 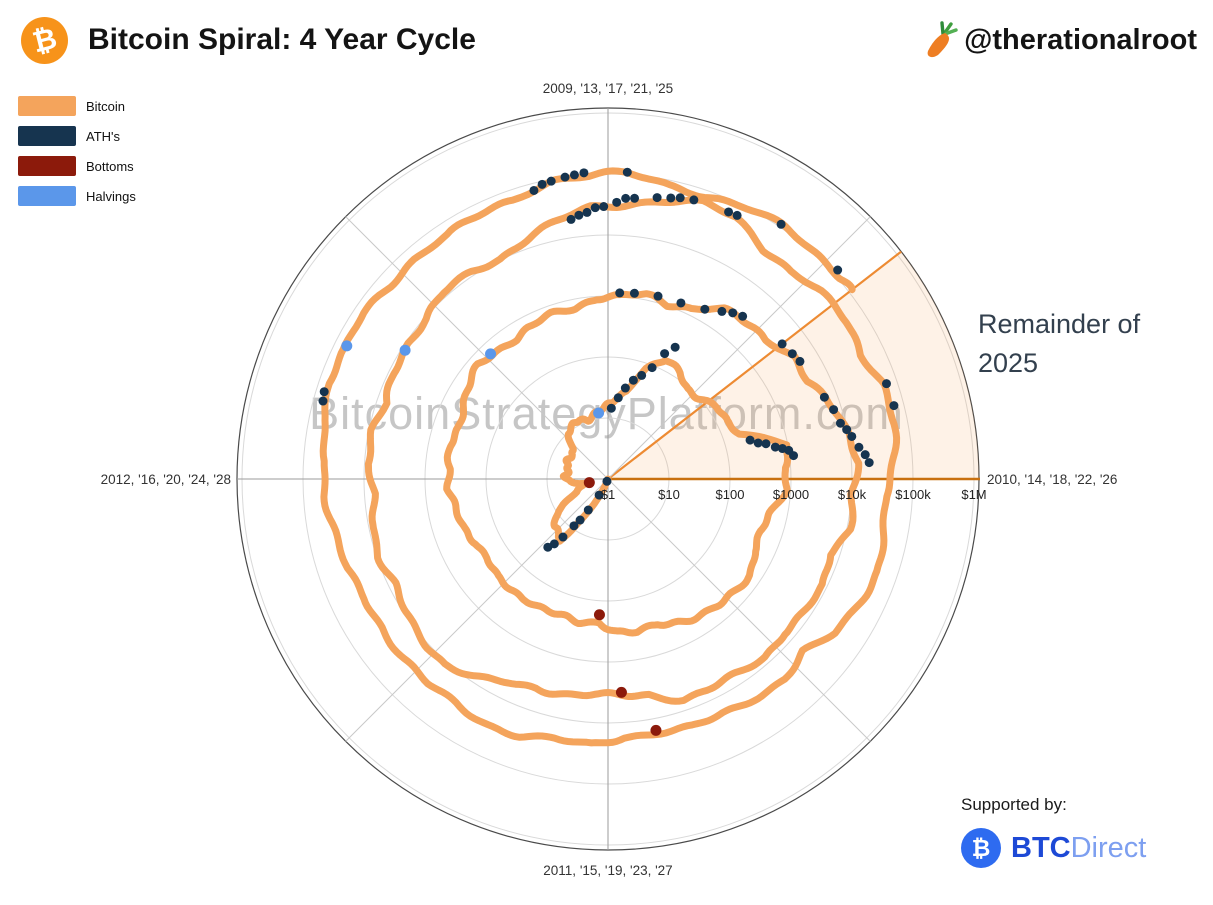 I want to click on price-tick-label: $1, so click(x=608, y=494).